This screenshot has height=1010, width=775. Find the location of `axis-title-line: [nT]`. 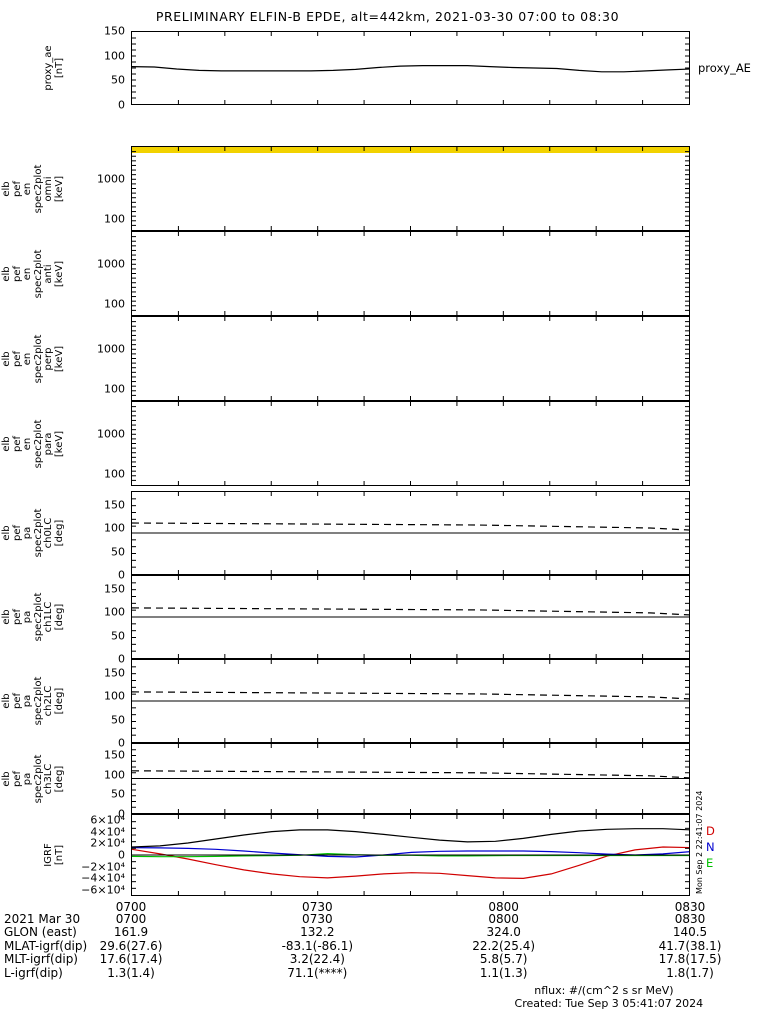

axis-title-line: [nT] is located at coordinates (60, 68).